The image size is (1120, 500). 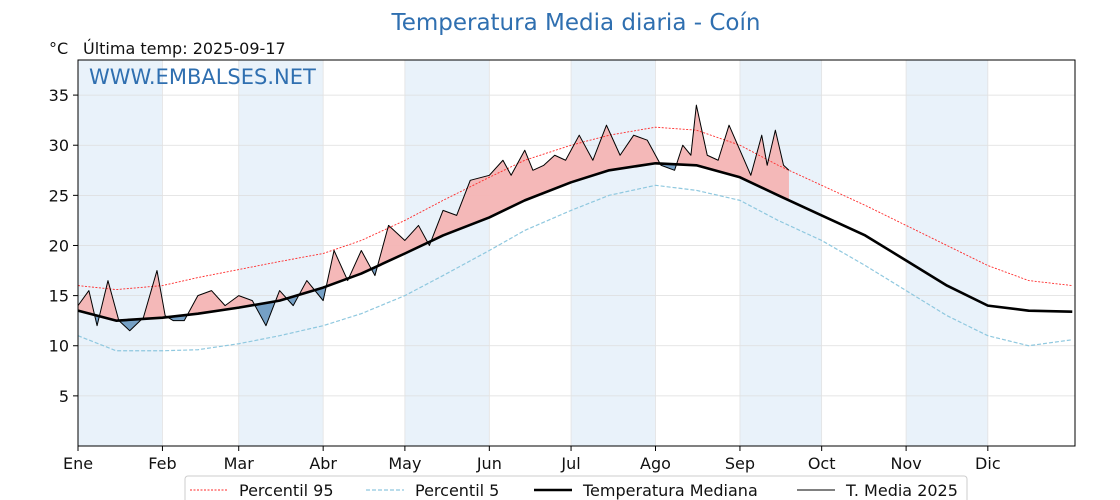 I want to click on x-tick-label: Abr, so click(x=323, y=463).